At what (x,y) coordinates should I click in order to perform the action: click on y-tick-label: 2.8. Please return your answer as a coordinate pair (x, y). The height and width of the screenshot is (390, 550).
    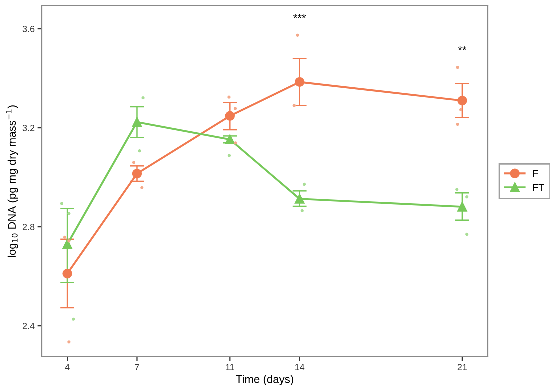
    Looking at the image, I should click on (28, 227).